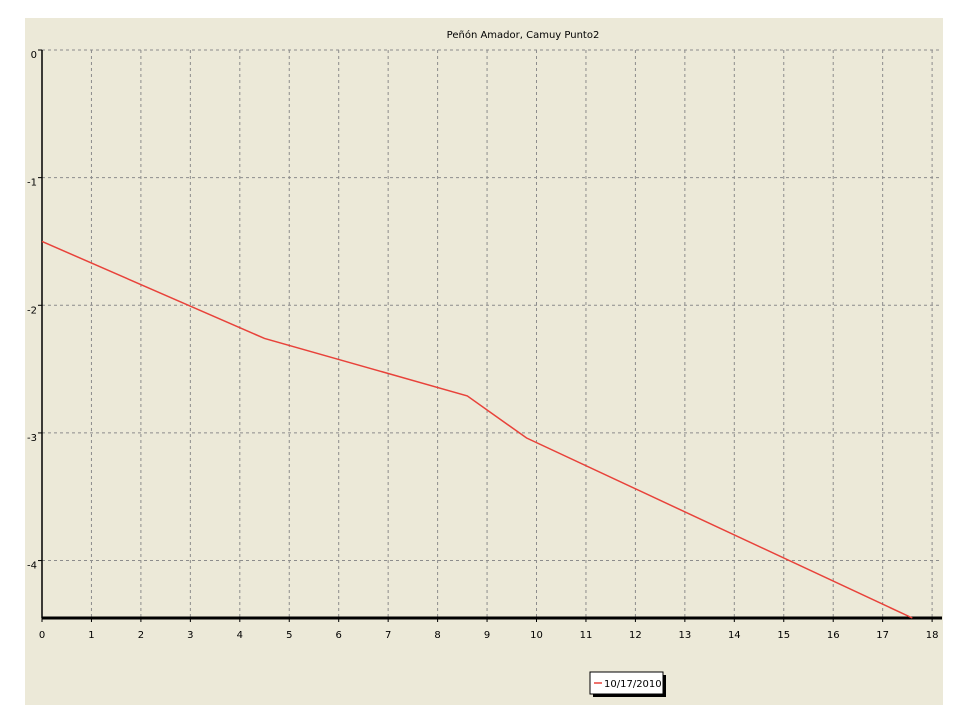 This screenshot has width=960, height=724. What do you see at coordinates (487, 635) in the screenshot?
I see `x-tick-label: 9` at bounding box center [487, 635].